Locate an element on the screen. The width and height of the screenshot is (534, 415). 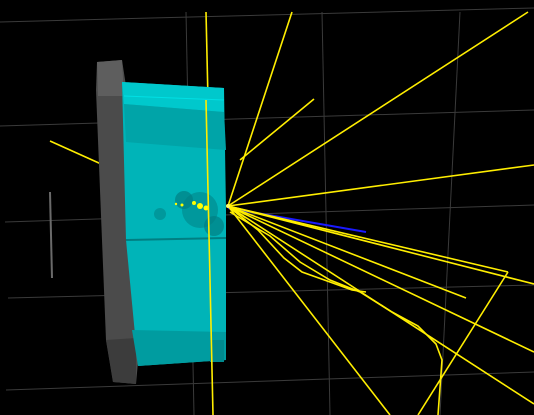
detector-face-notch is located at coordinates (217, 351).